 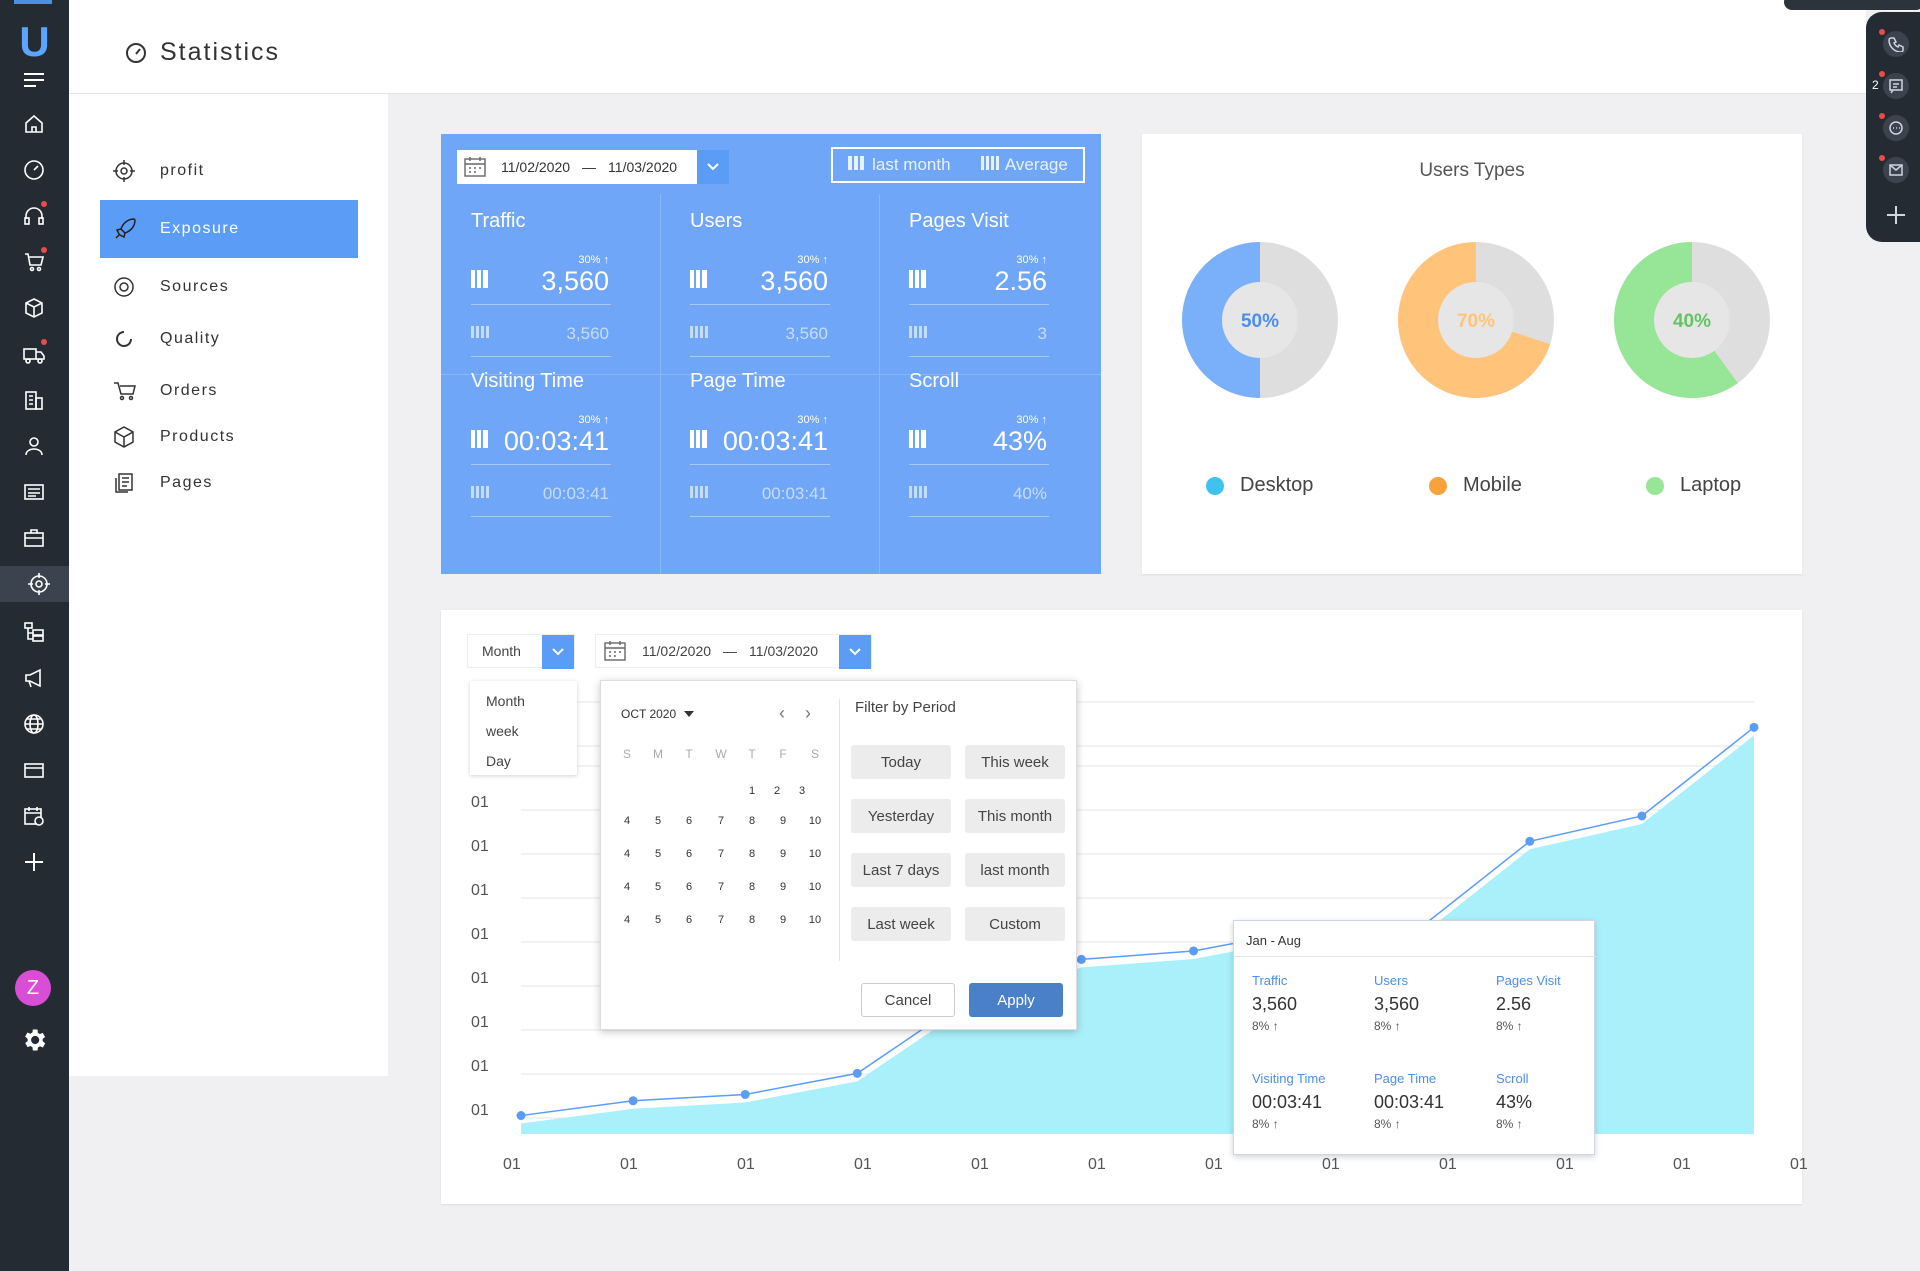 I want to click on period-button-today: Today, so click(x=901, y=762).